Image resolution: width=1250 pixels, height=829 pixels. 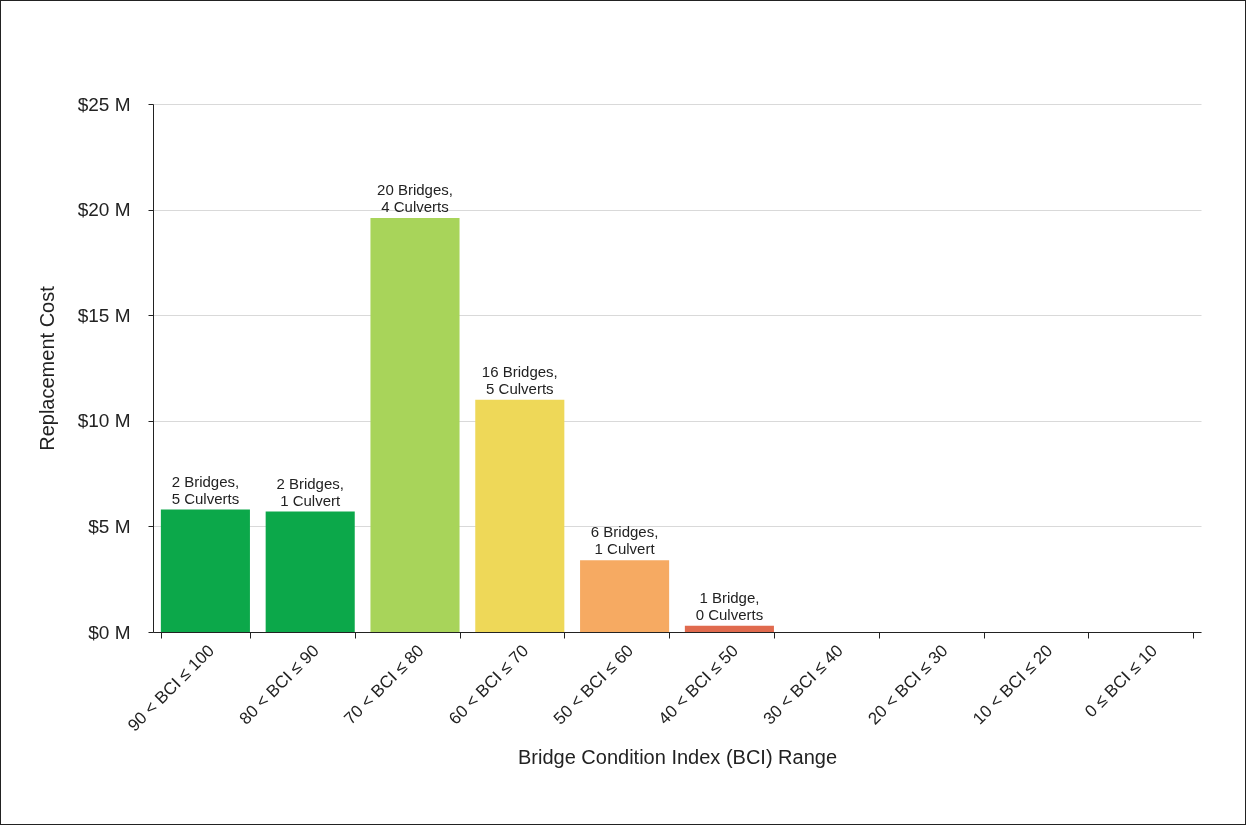 What do you see at coordinates (593, 685) in the screenshot?
I see `x-tick-label: 50 < BCI ≤ 60` at bounding box center [593, 685].